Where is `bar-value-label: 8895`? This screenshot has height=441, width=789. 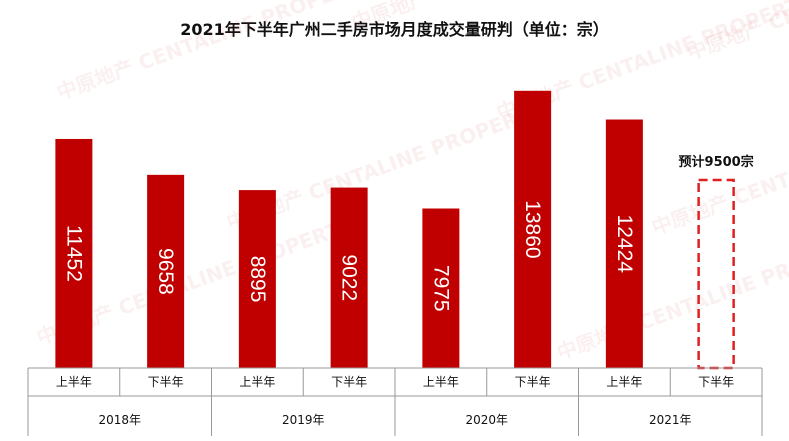
bar-value-label: 8895 is located at coordinates (257, 279).